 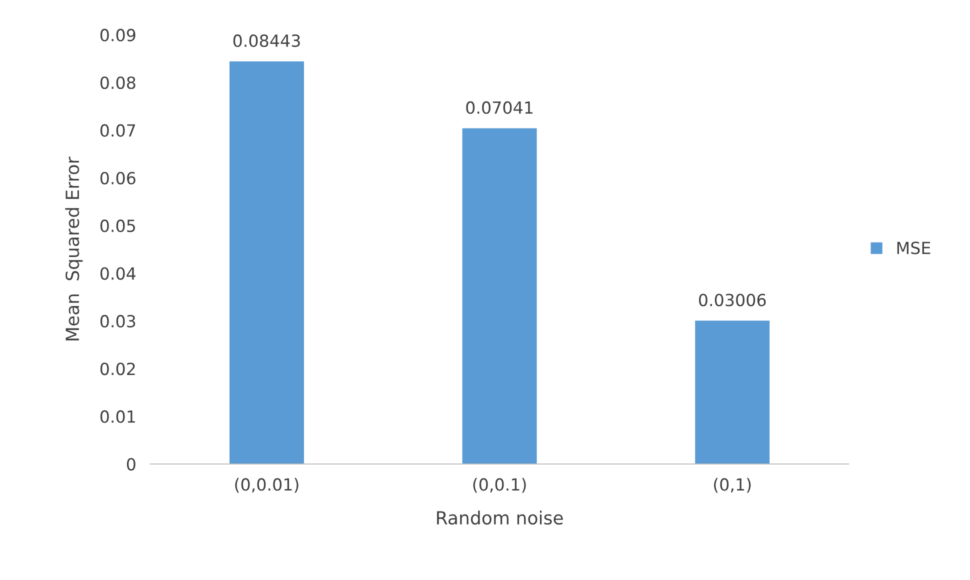 What do you see at coordinates (117, 416) in the screenshot?
I see `y-tick-label: 0.01` at bounding box center [117, 416].